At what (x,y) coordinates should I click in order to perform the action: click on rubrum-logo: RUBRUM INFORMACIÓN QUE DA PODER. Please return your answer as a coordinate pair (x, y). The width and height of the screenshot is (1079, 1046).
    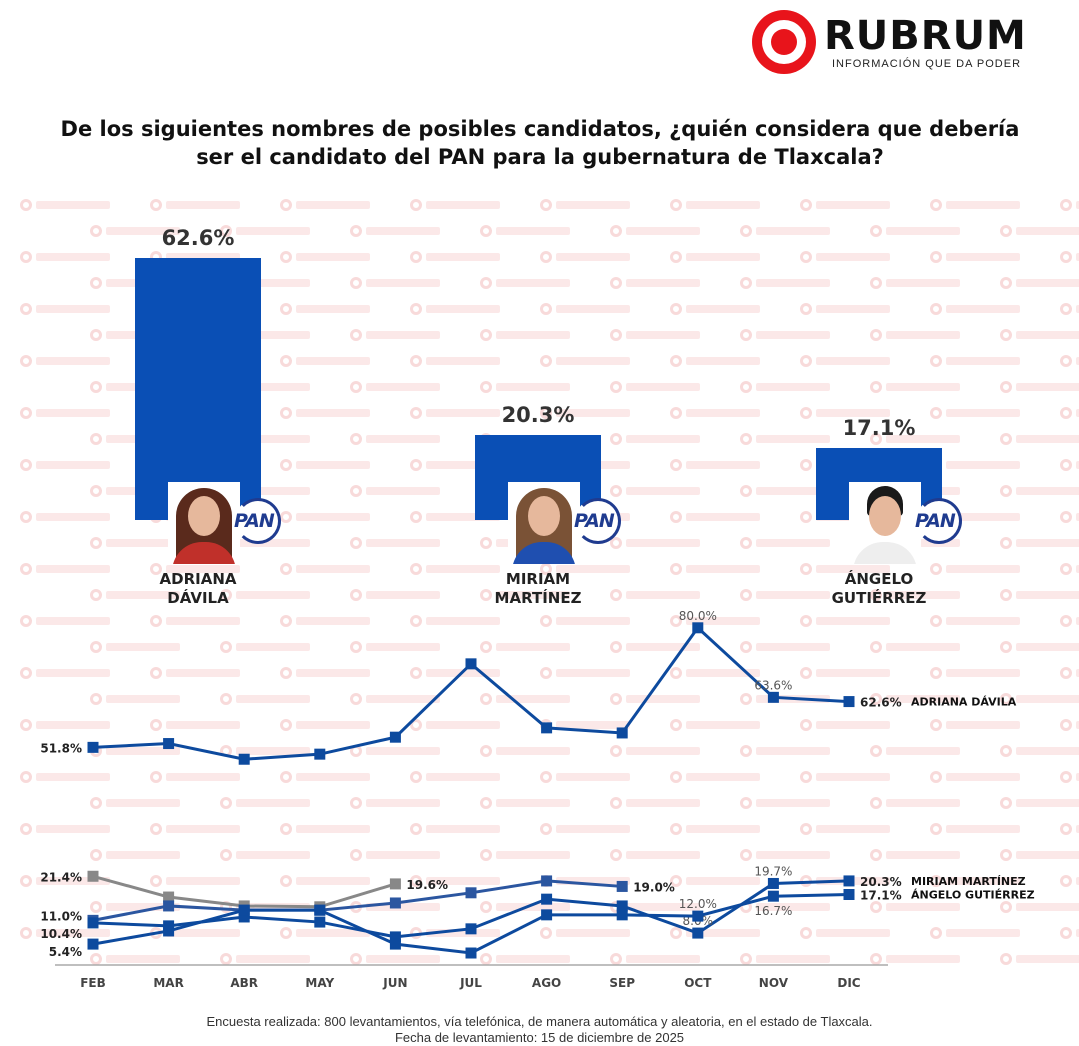
    Looking at the image, I should click on (897, 42).